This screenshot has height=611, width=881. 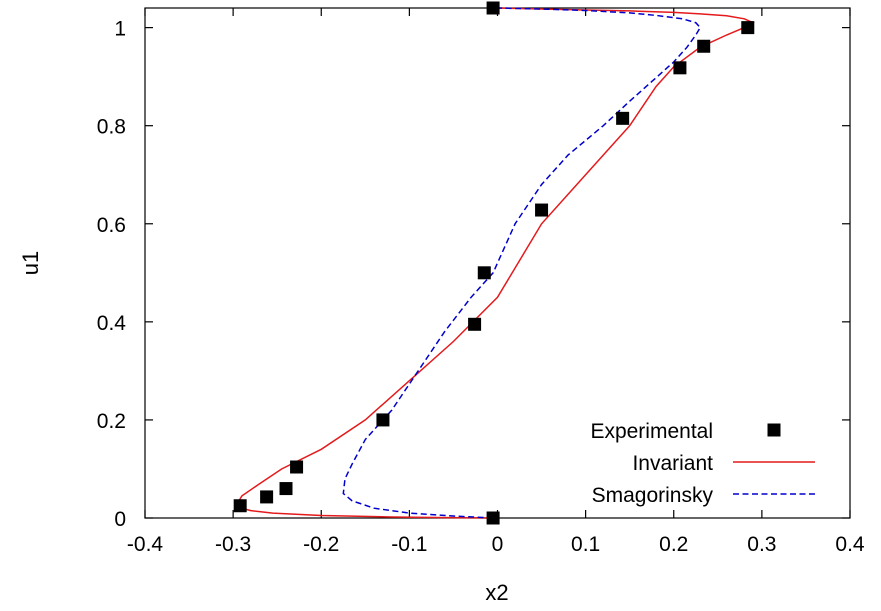 I want to click on y-tick-label: 1, so click(x=120, y=29).